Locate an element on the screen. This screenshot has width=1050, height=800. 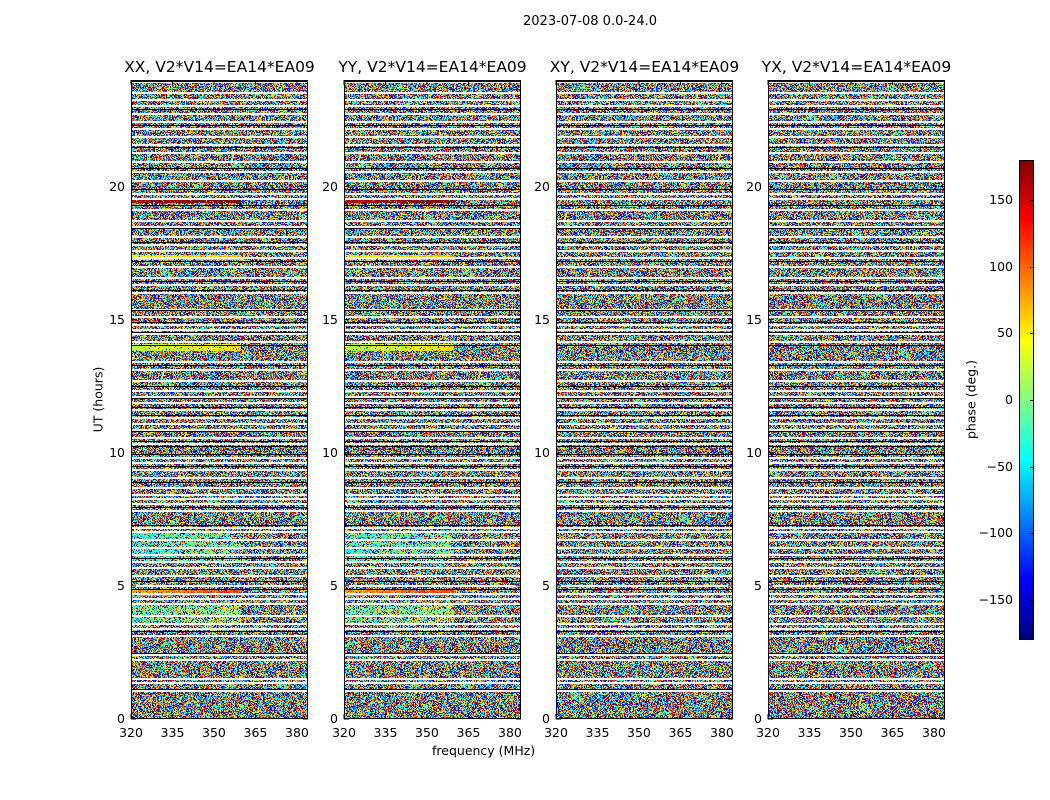
colorbar-tick-label: −100 is located at coordinates (995, 533).